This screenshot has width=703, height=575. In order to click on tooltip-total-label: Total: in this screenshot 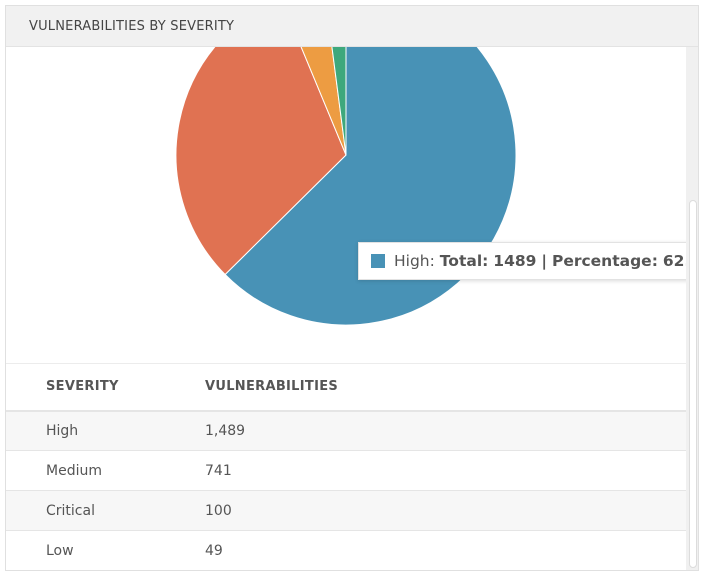, I will do `click(464, 261)`.